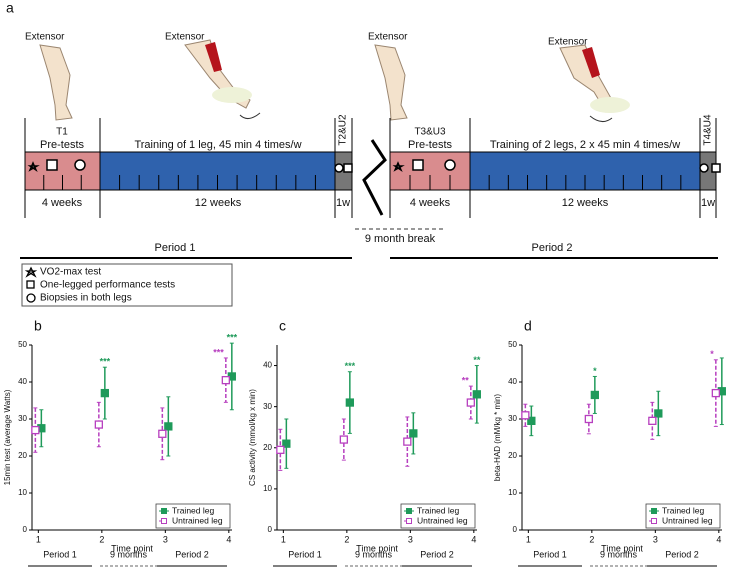 The image size is (732, 571). What do you see at coordinates (10, 8) in the screenshot?
I see `panel-label: a` at bounding box center [10, 8].